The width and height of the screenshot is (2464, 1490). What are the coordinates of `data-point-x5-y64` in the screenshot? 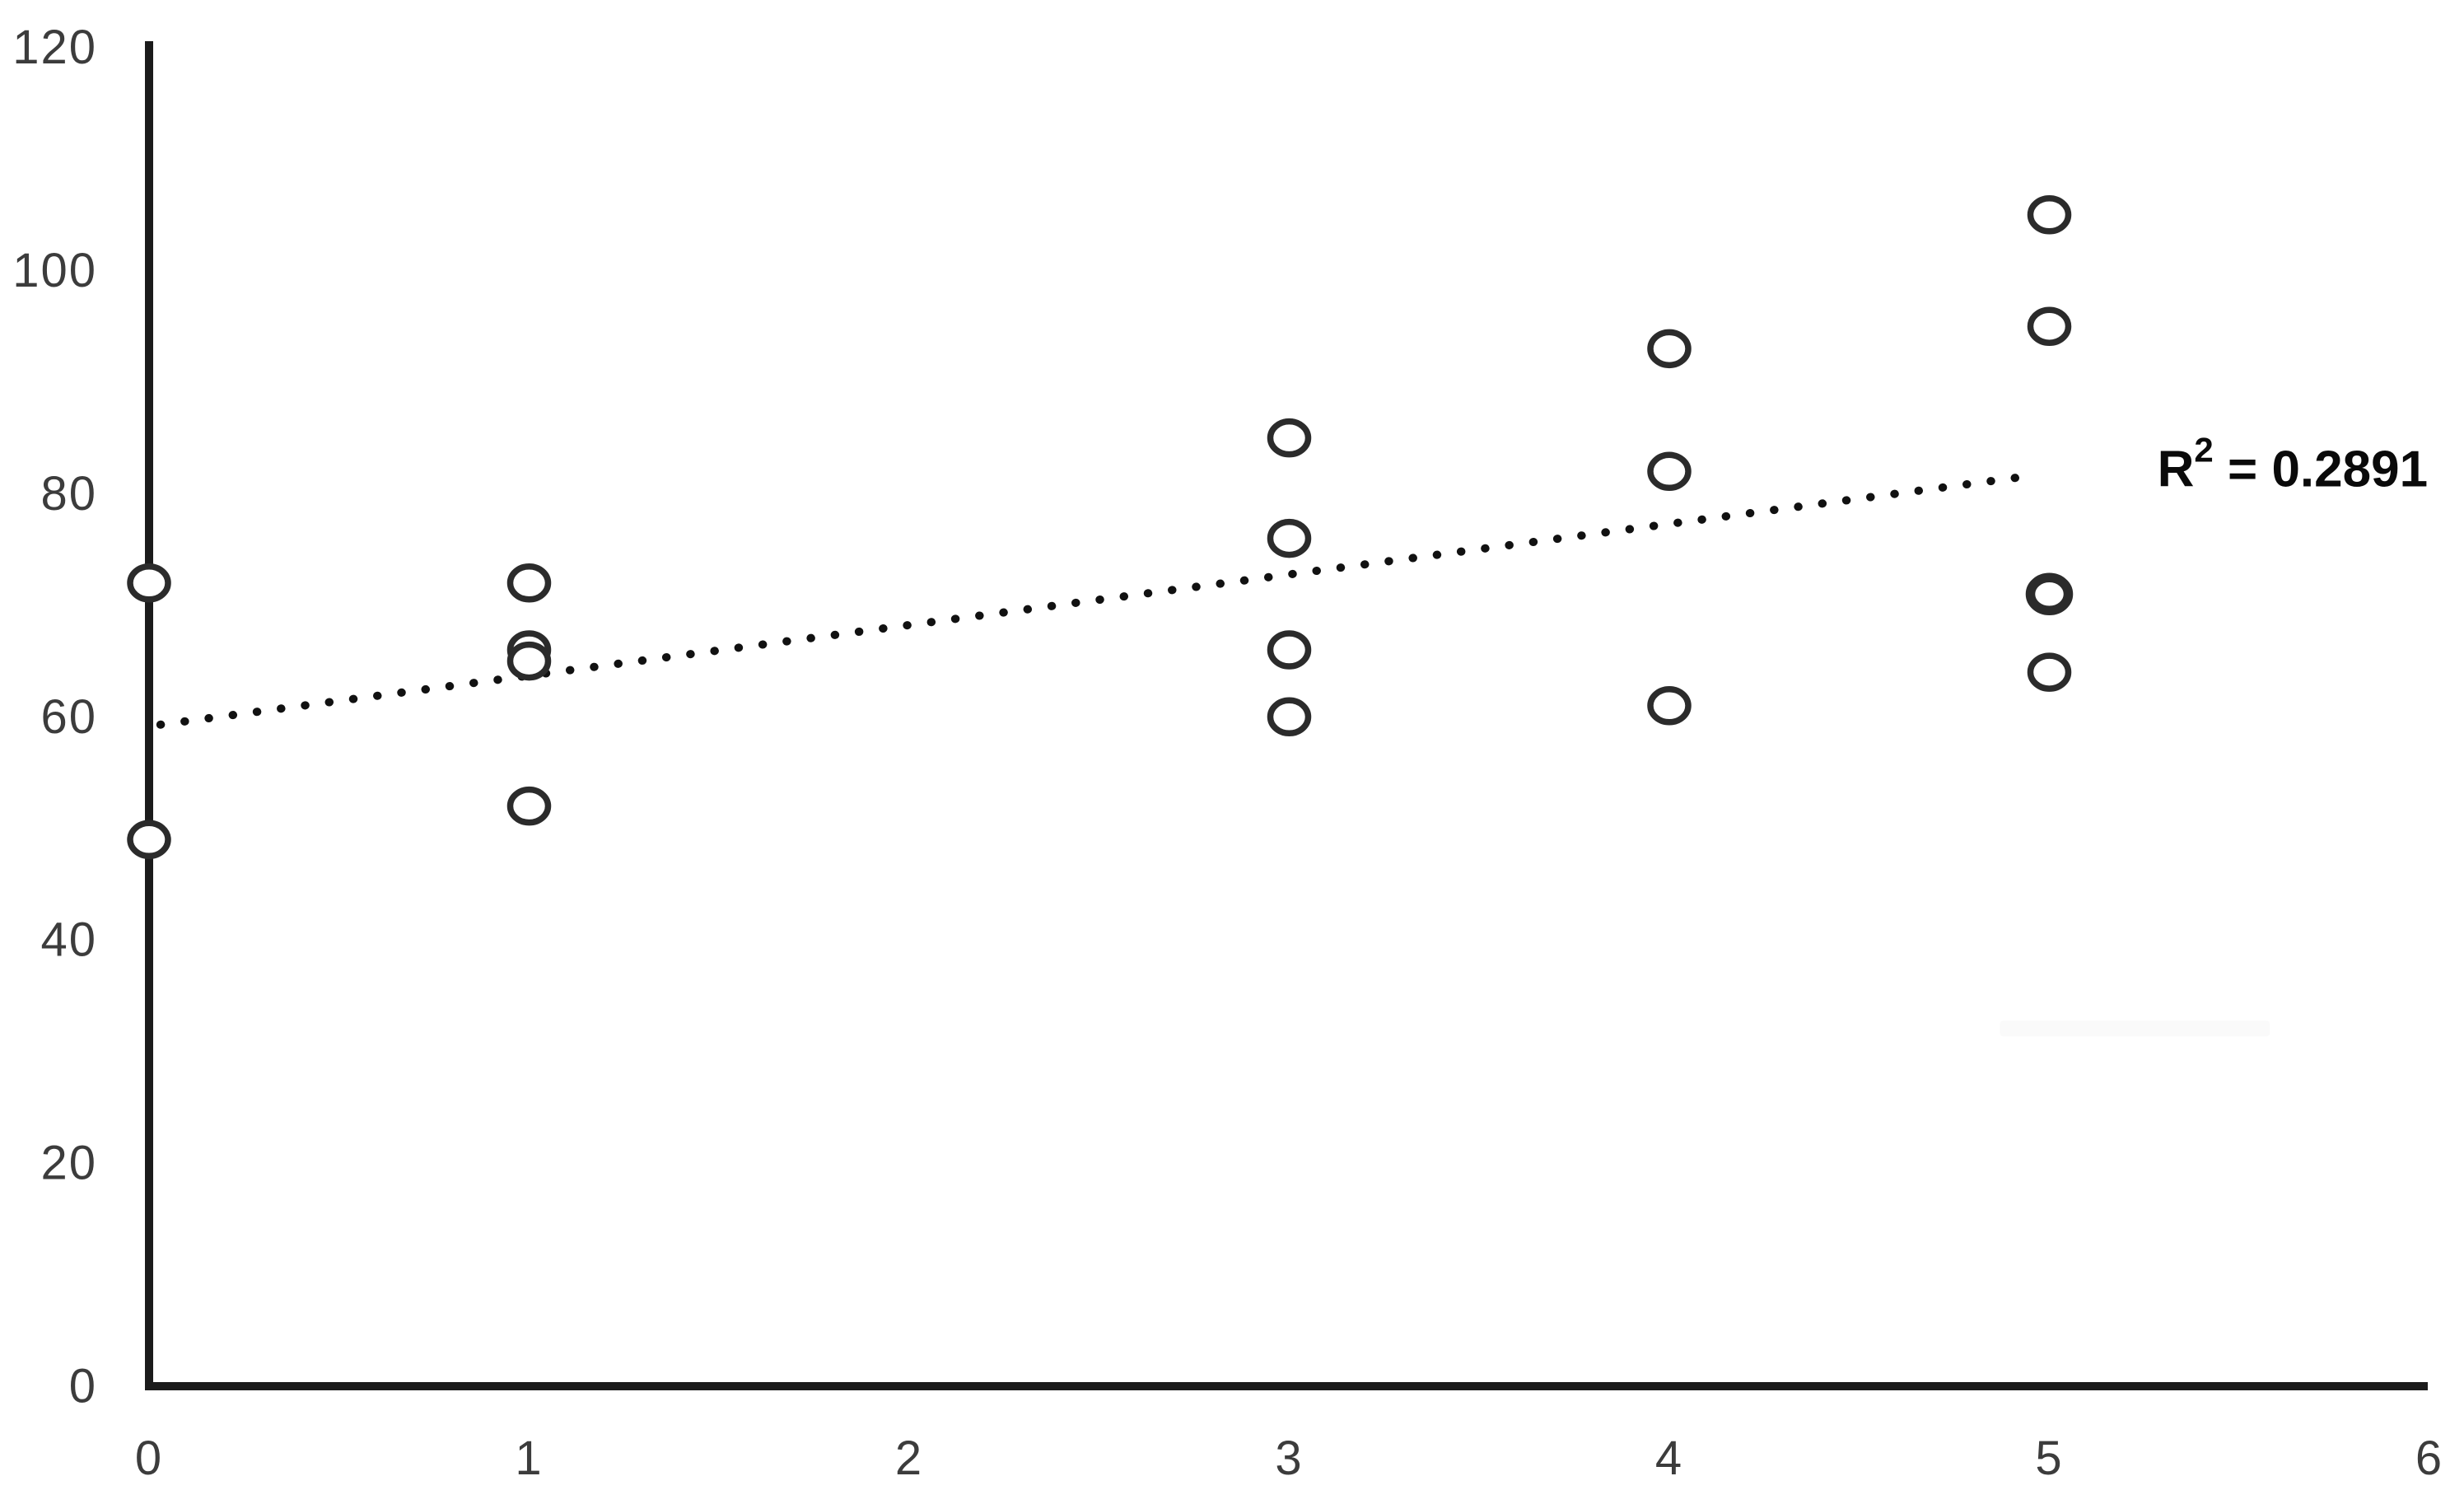 It's located at (2049, 672).